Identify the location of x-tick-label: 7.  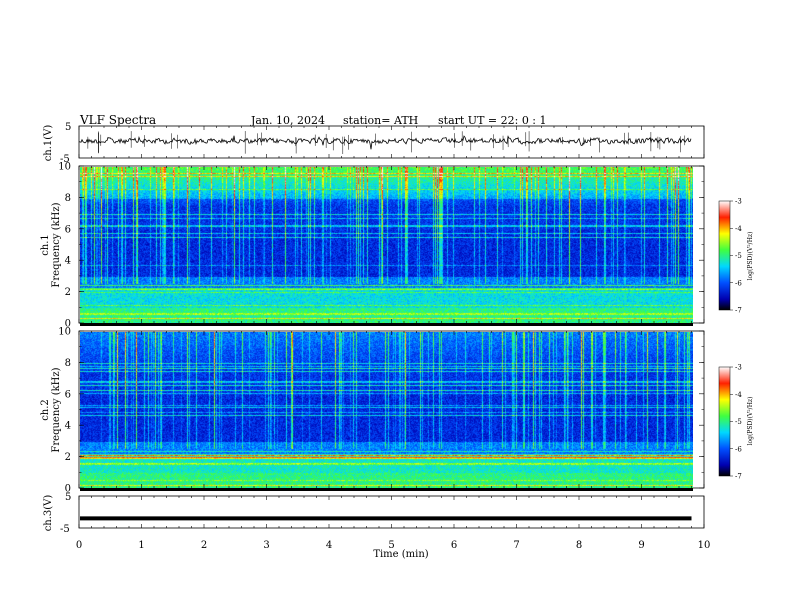
(516, 545).